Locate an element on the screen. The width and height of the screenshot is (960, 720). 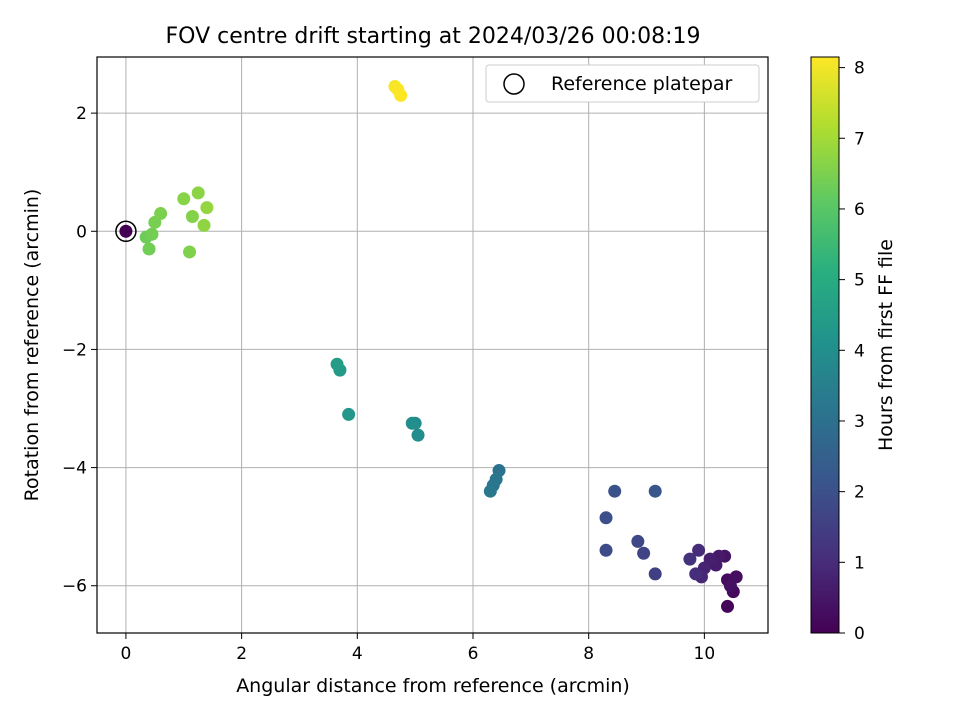
legend: Reference platepar is located at coordinates (622, 83).